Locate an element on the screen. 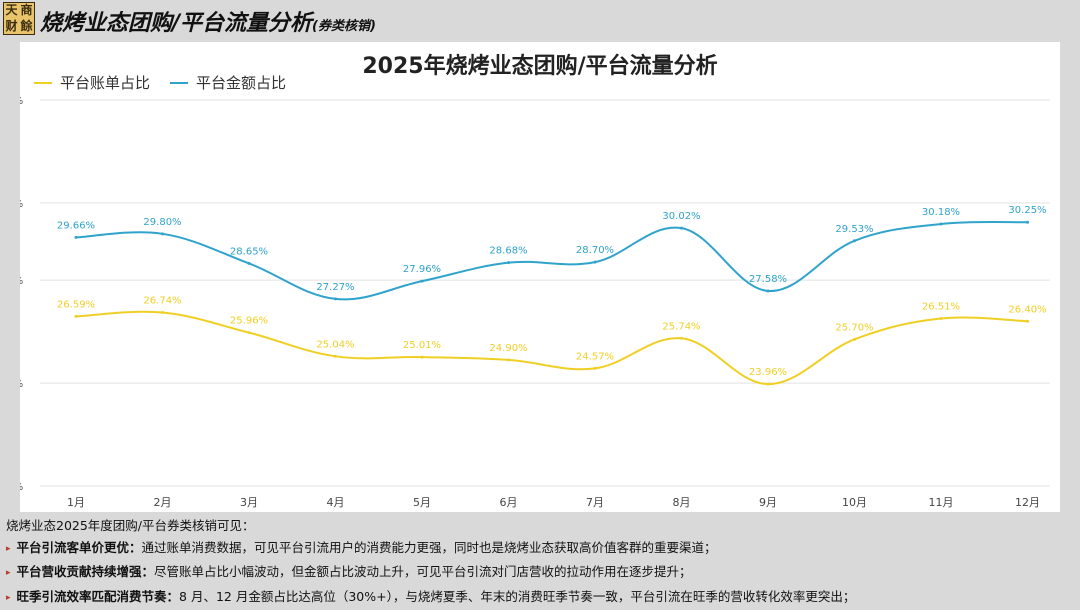  x-tick-label: 11月 is located at coordinates (941, 502).